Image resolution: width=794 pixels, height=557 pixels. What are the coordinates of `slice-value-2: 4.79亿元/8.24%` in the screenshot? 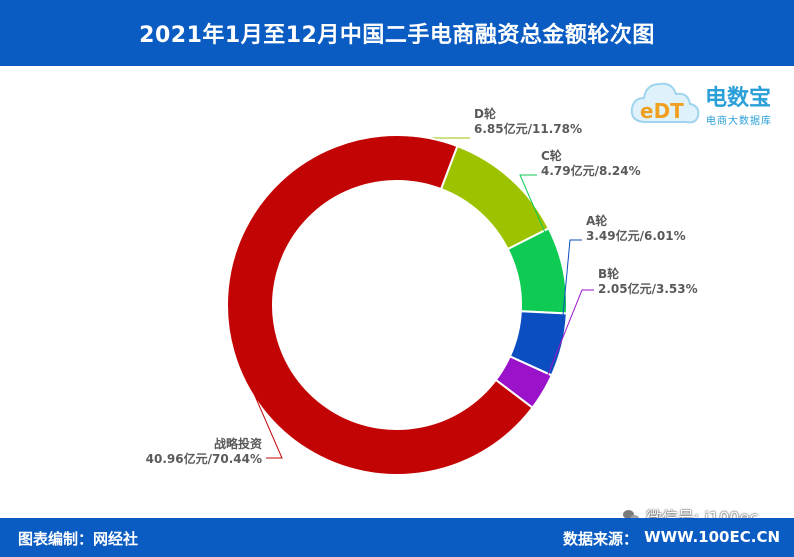 It's located at (591, 170).